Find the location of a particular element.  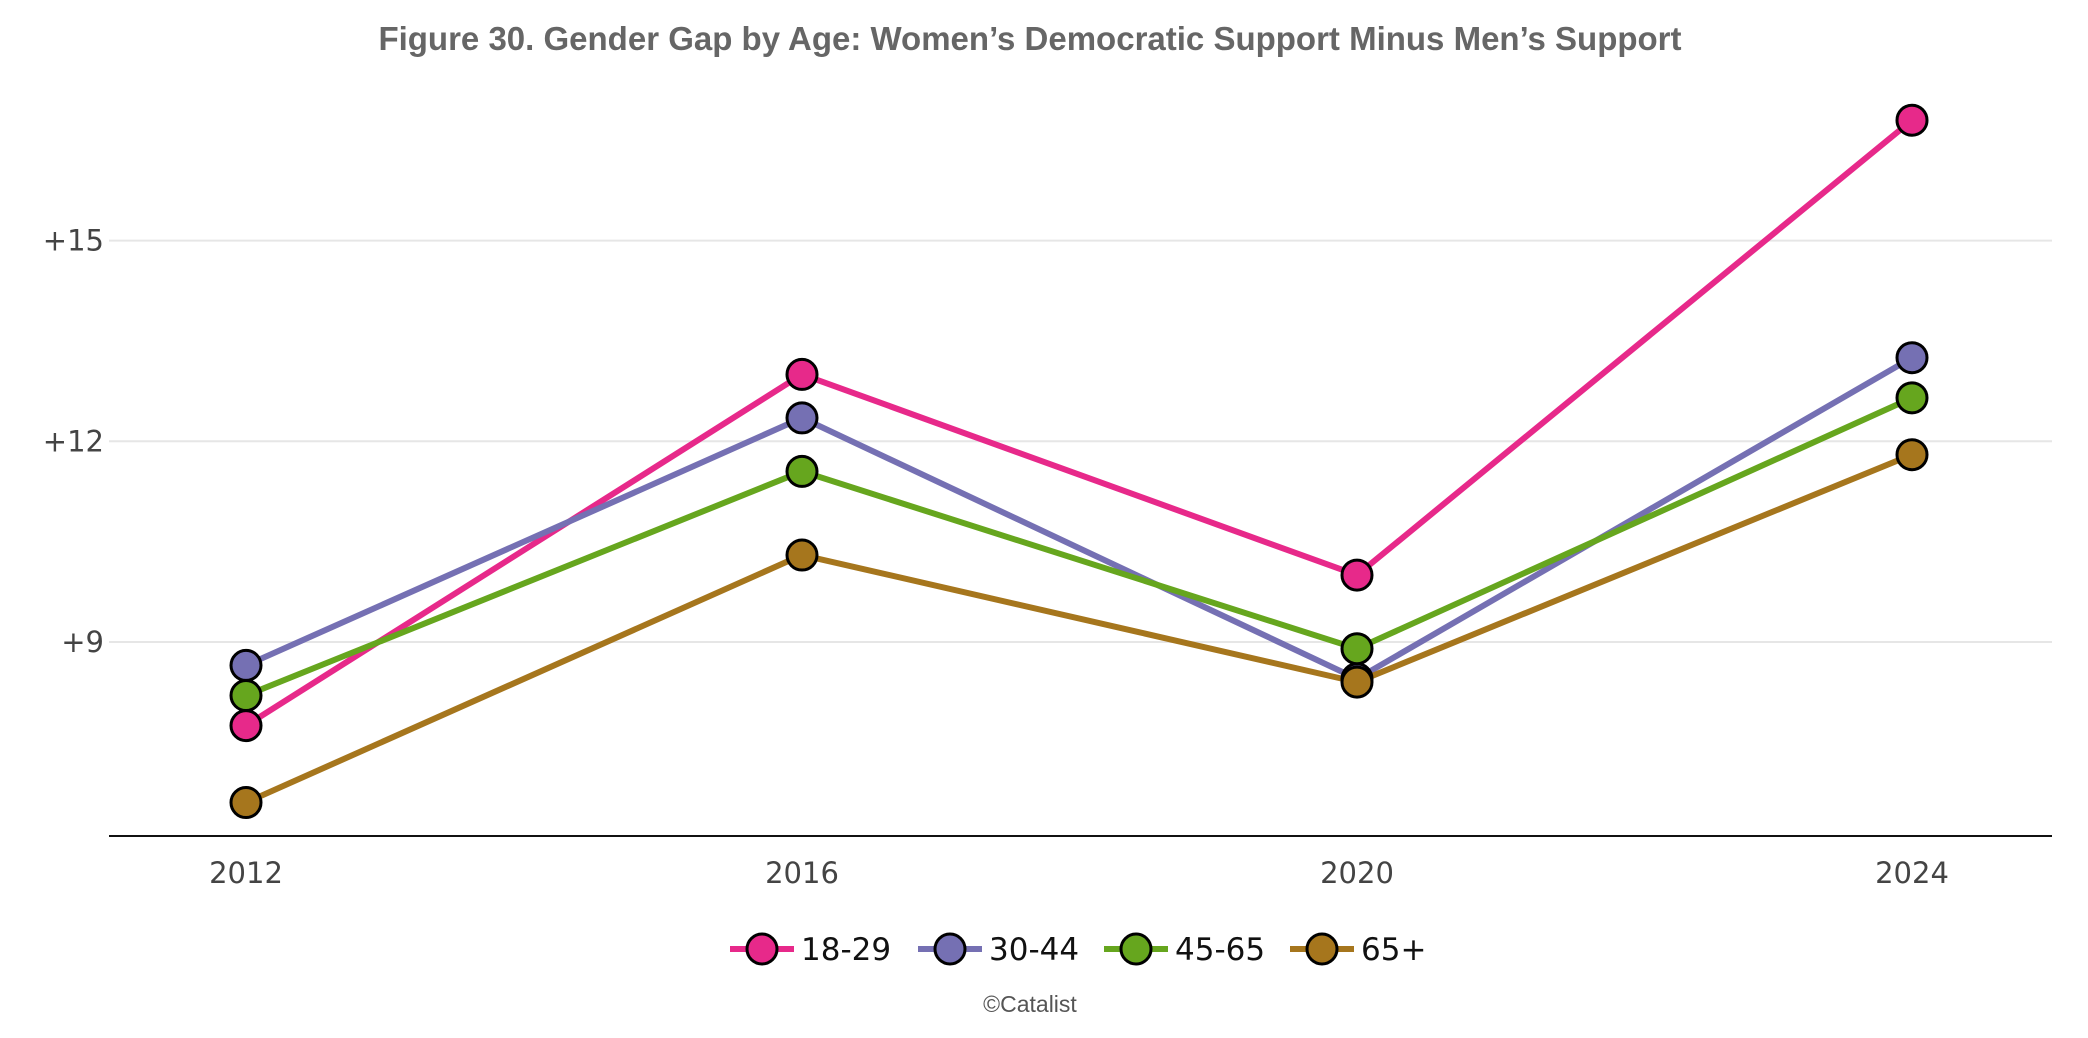

legend: 18-29 30-44 45-65 65+ is located at coordinates (1078, 950).